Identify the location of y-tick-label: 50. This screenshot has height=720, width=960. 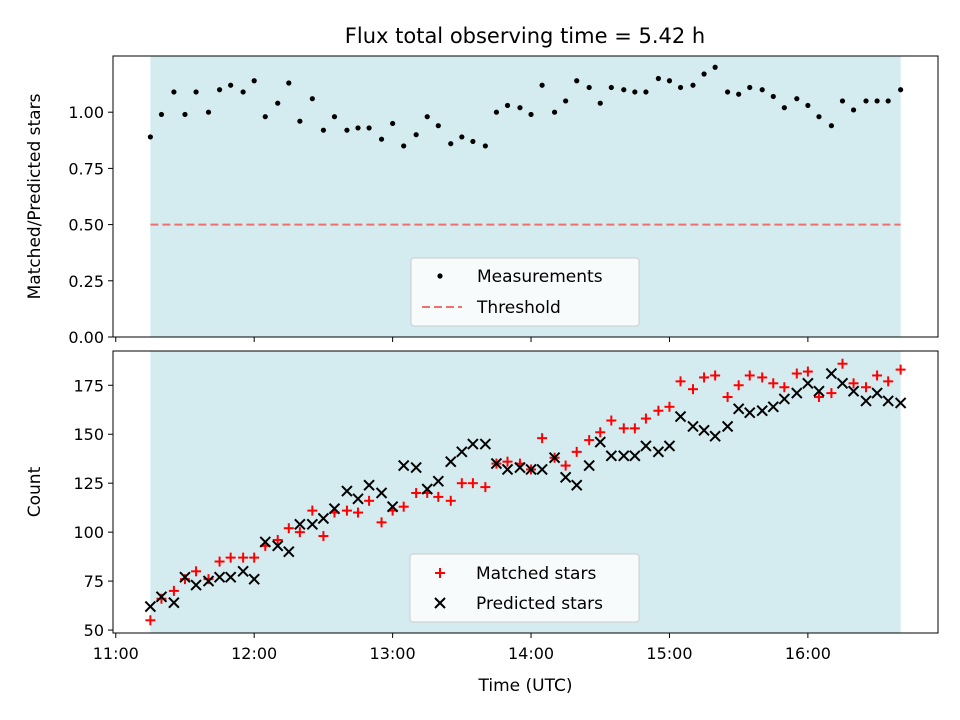
(94, 630).